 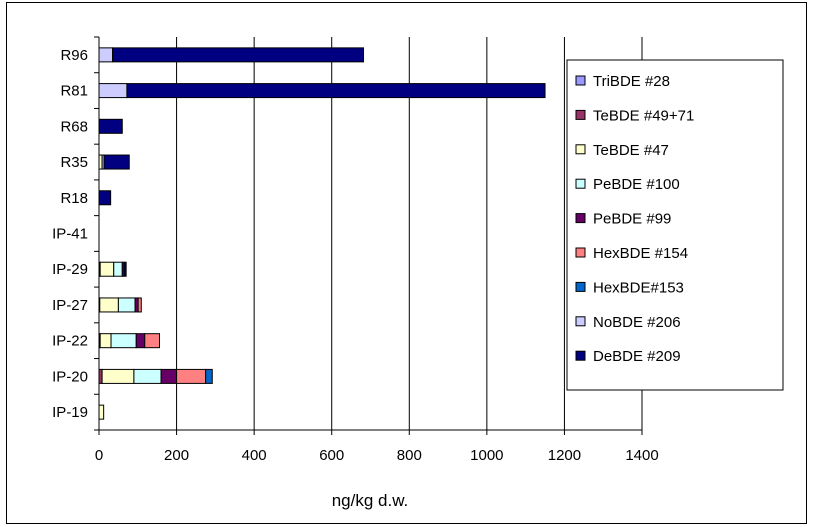 What do you see at coordinates (99, 455) in the screenshot?
I see `x-tick-label: 0` at bounding box center [99, 455].